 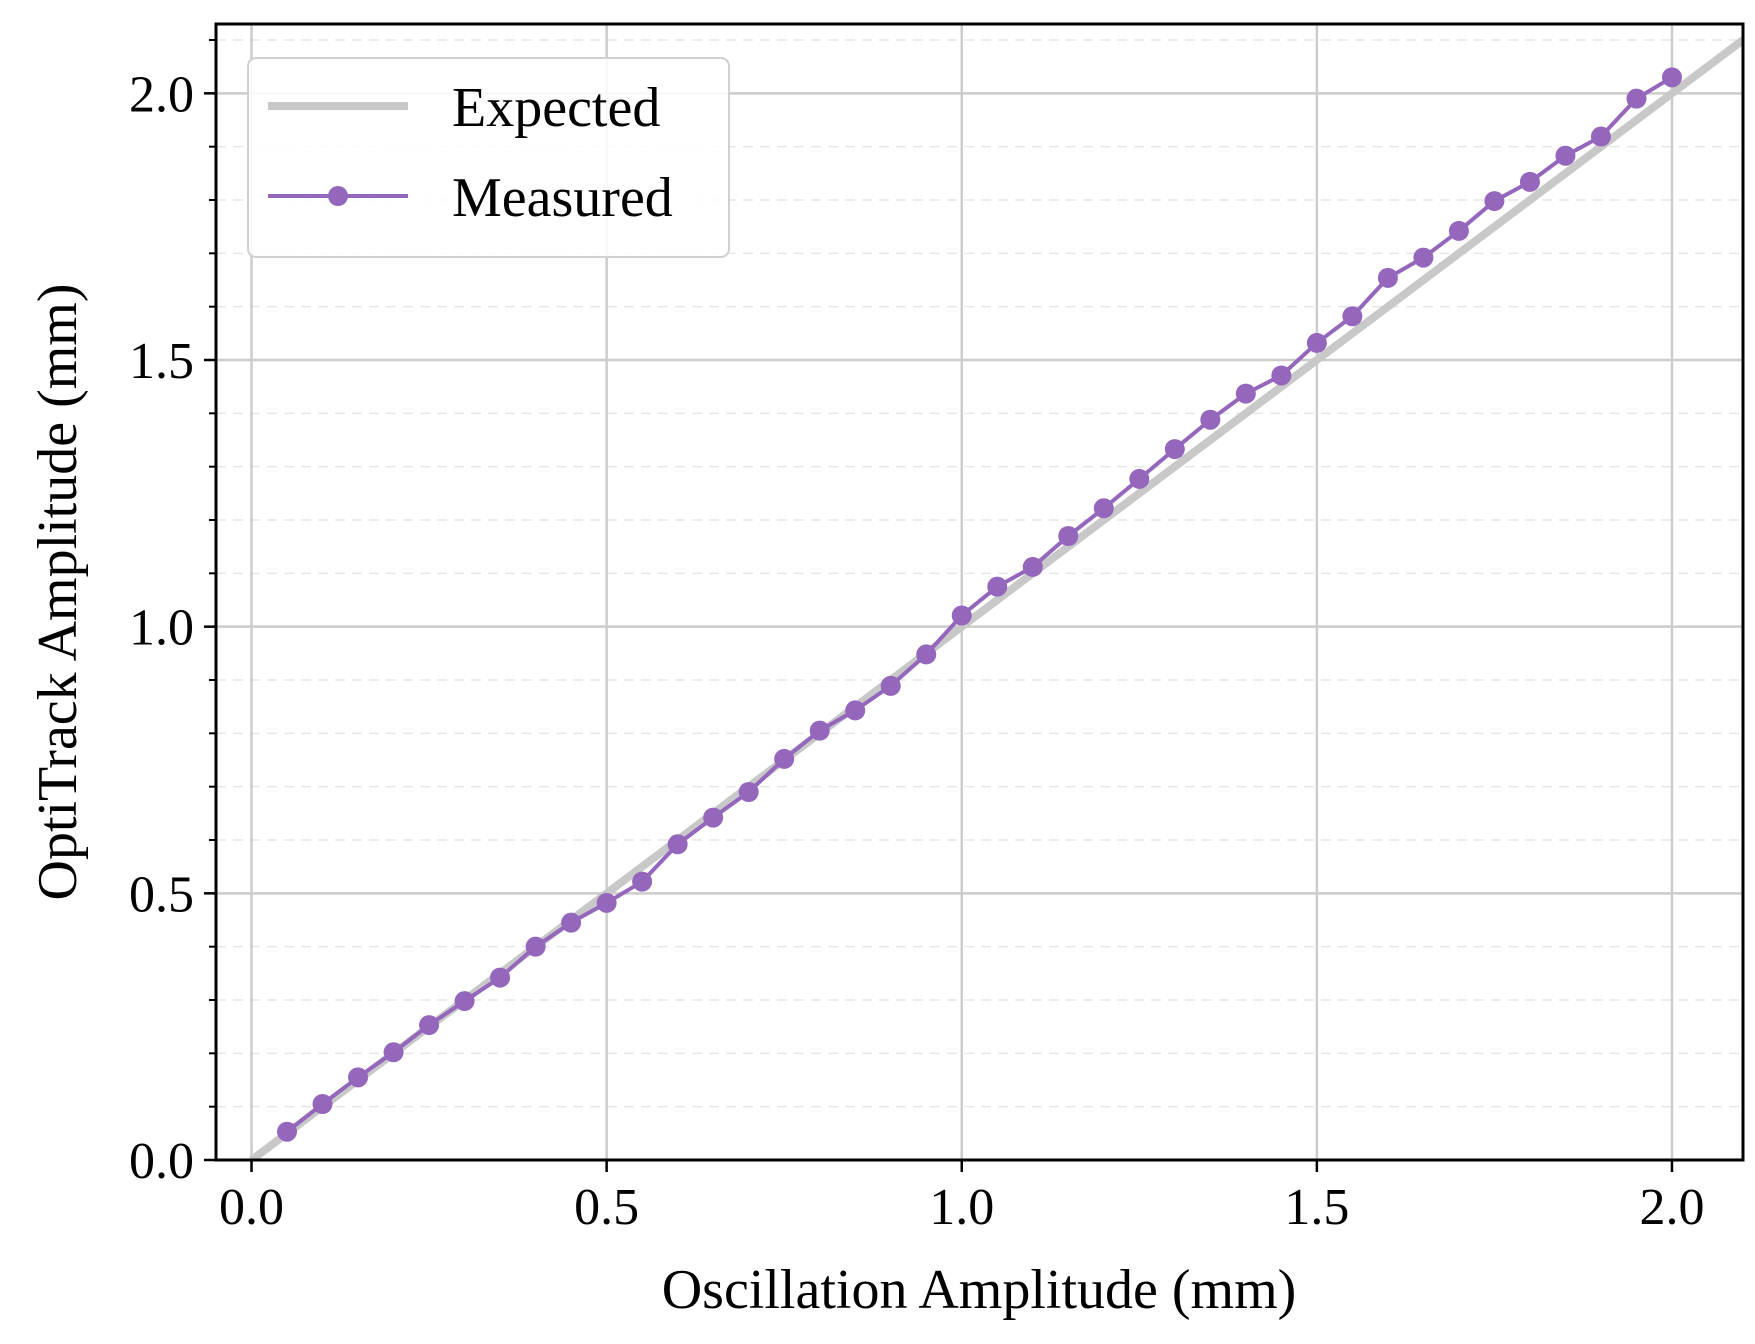 I want to click on y-axis-title: OptiTrack Amplitude (mm), so click(x=58, y=591).